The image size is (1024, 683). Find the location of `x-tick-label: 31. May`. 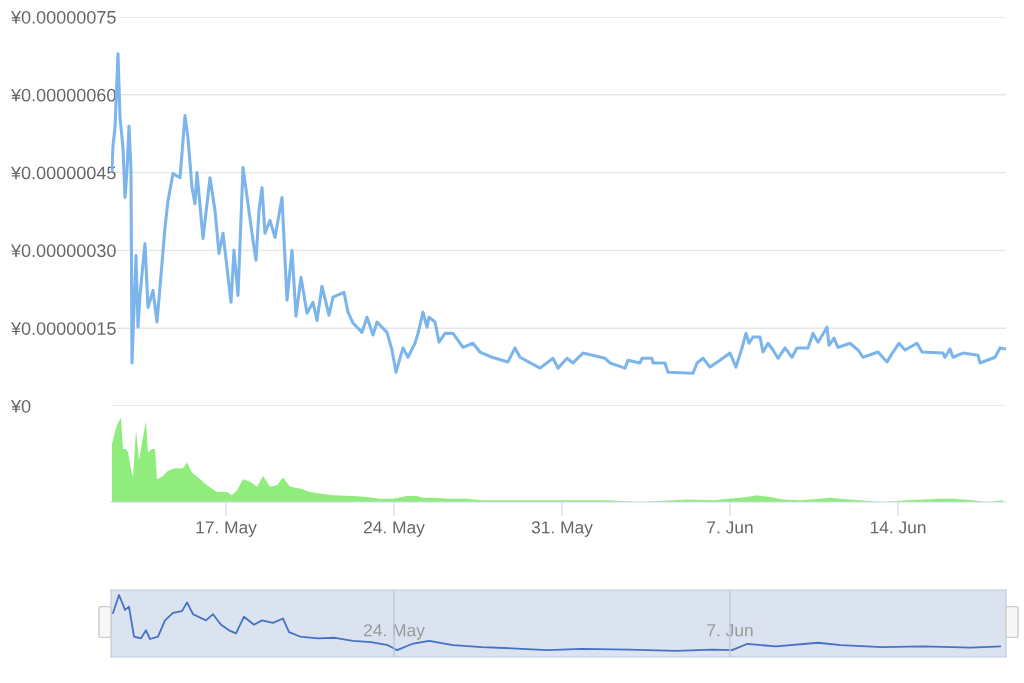

x-tick-label: 31. May is located at coordinates (562, 529).